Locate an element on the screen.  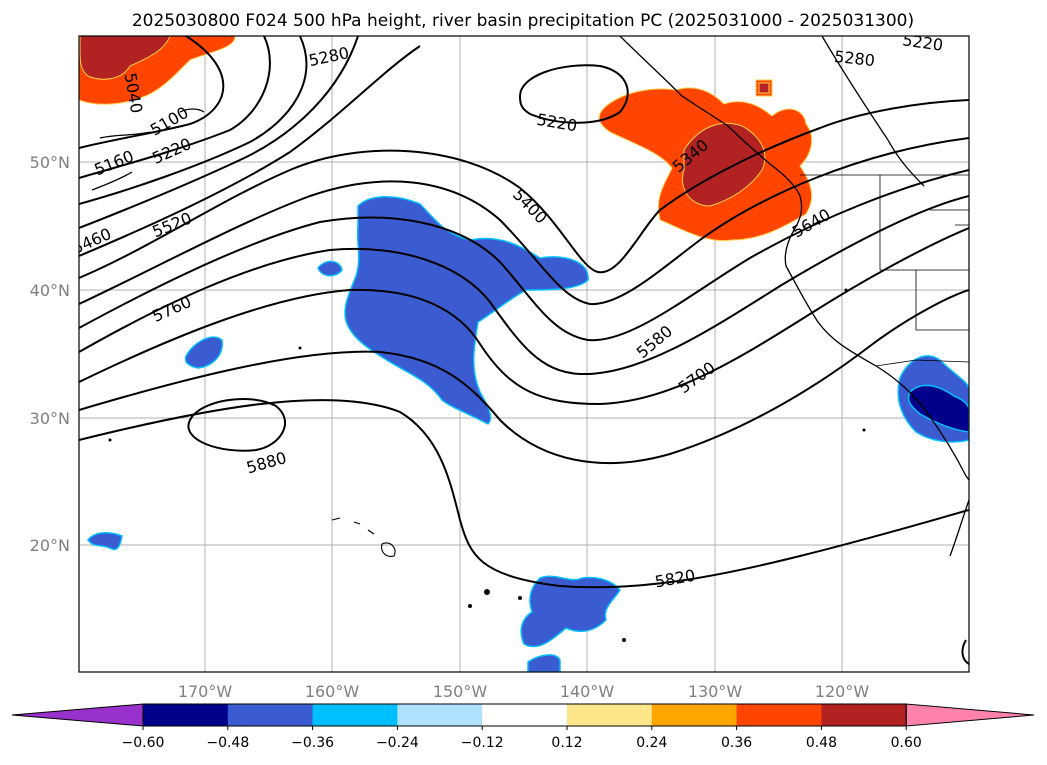
colorbar-extend-high is located at coordinates (970, 715).